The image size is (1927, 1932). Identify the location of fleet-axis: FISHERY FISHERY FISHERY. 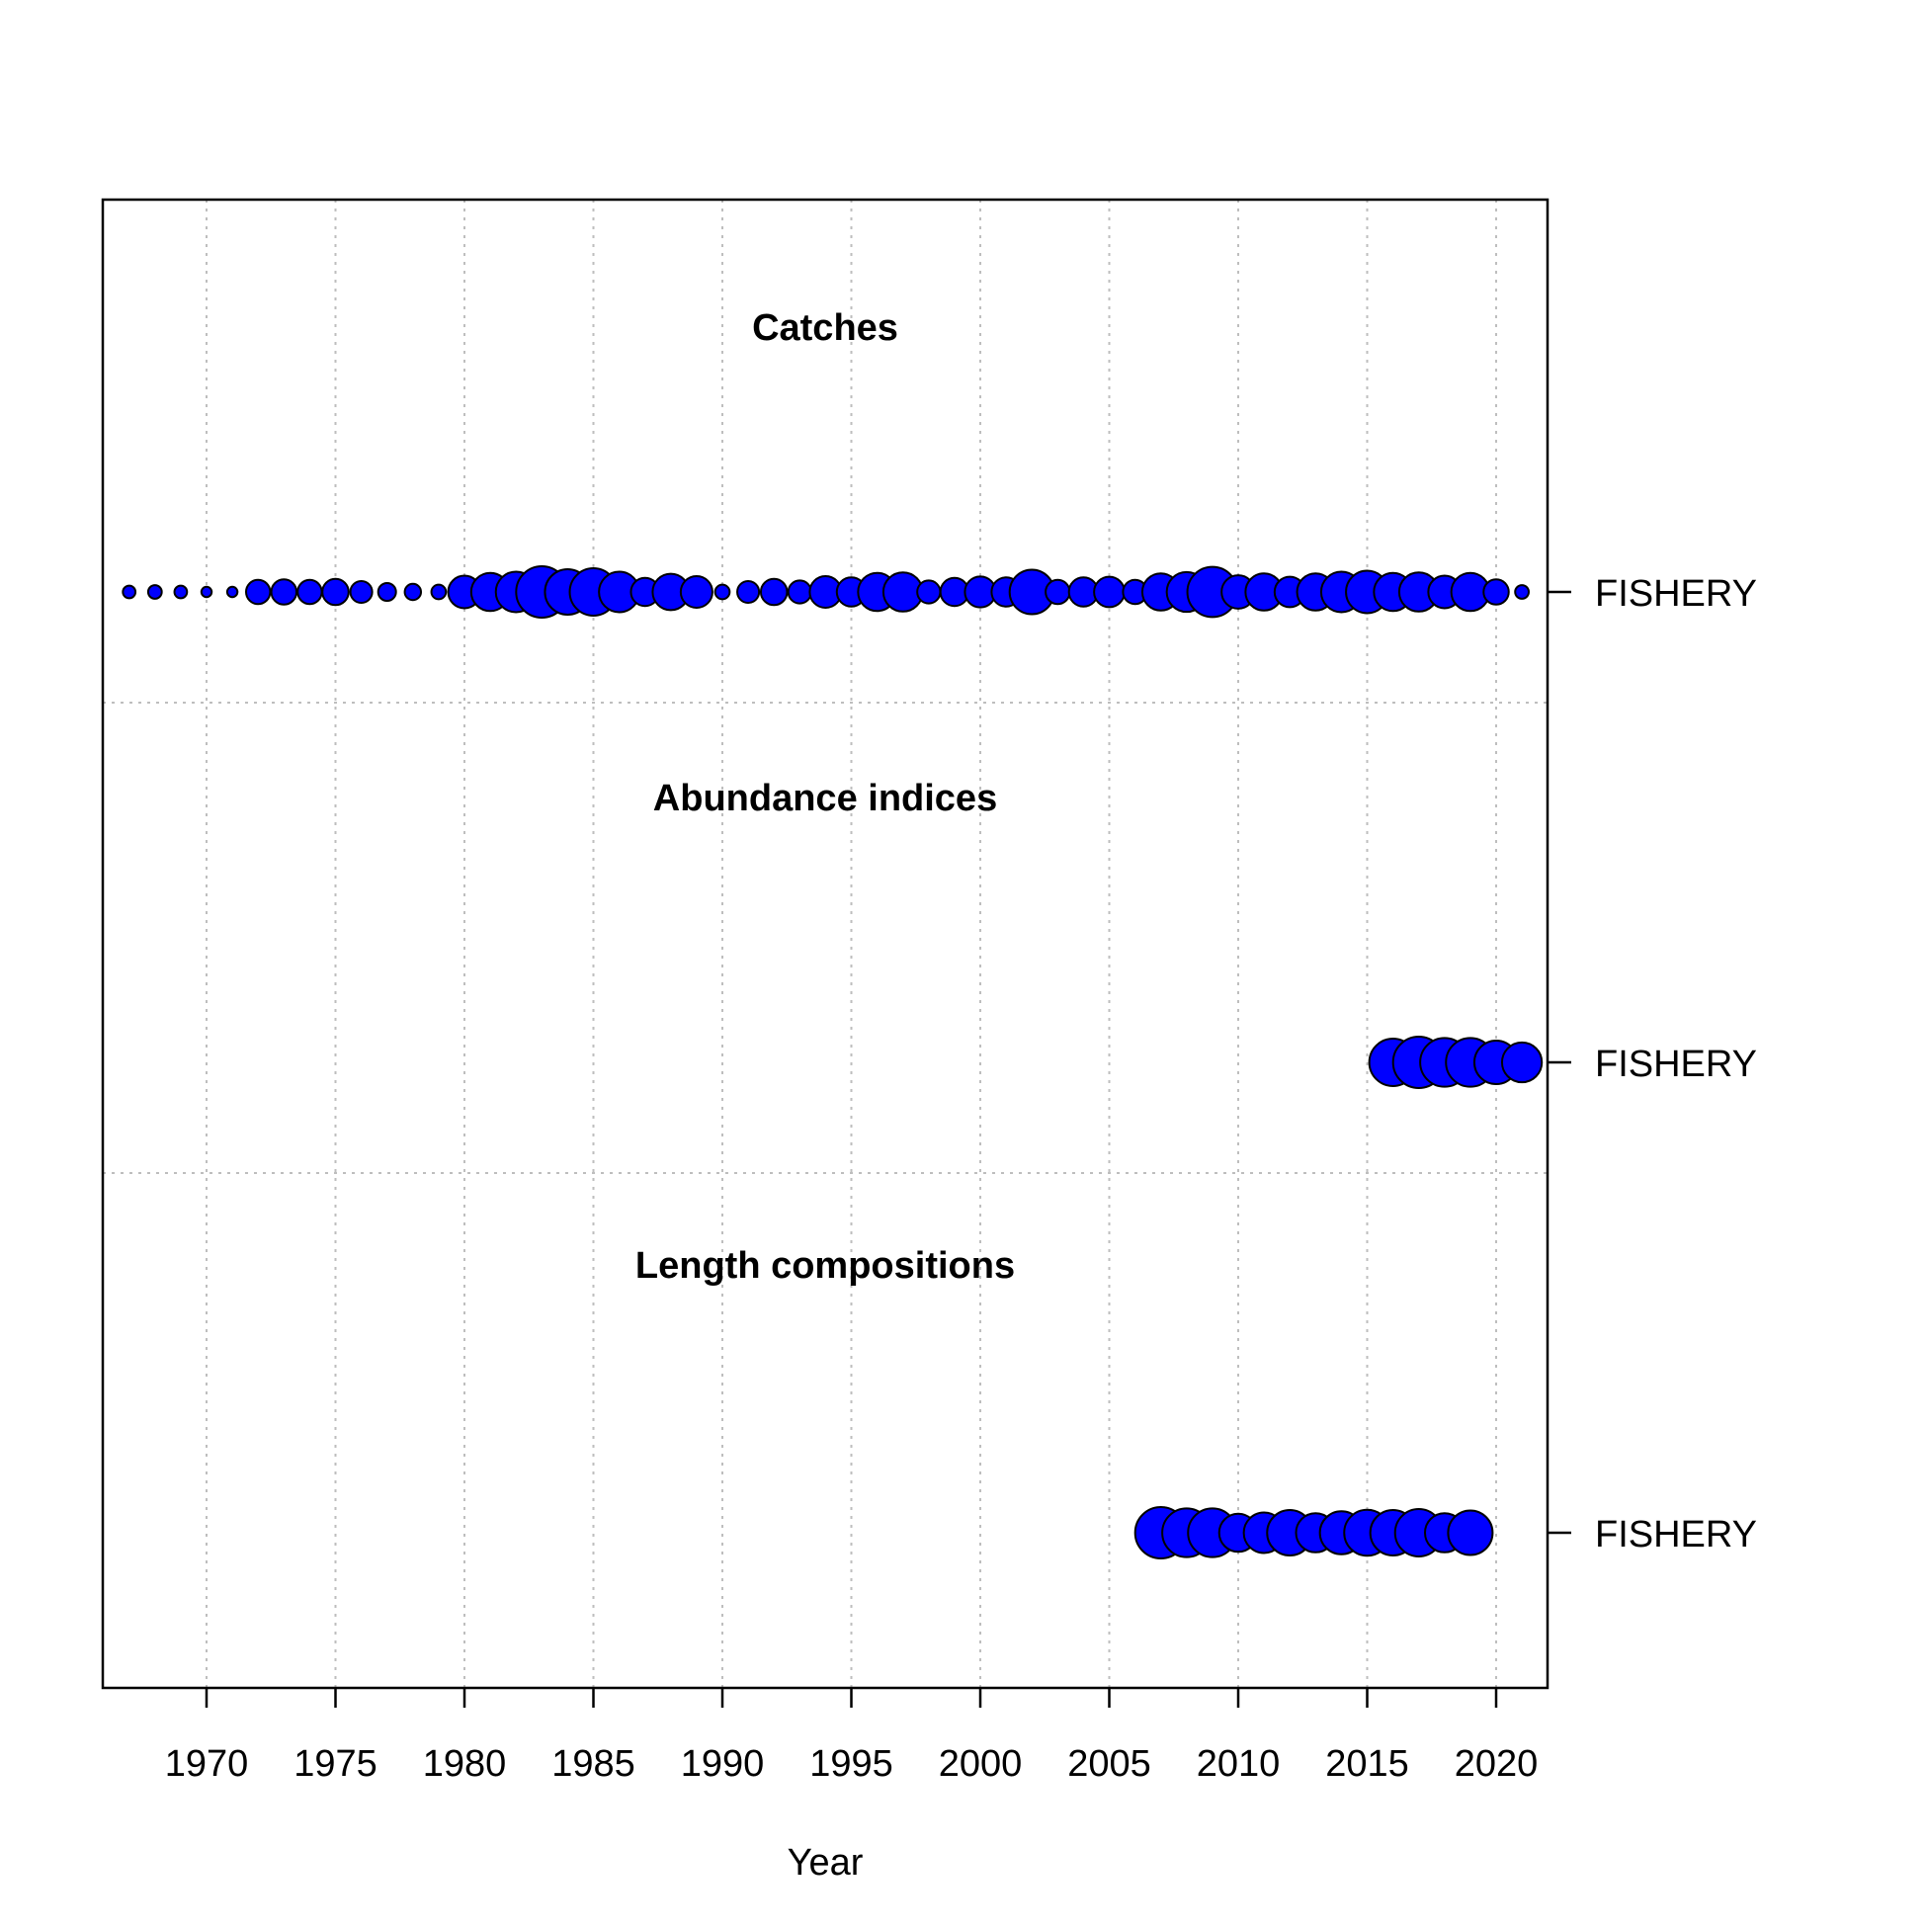
(1653, 1064).